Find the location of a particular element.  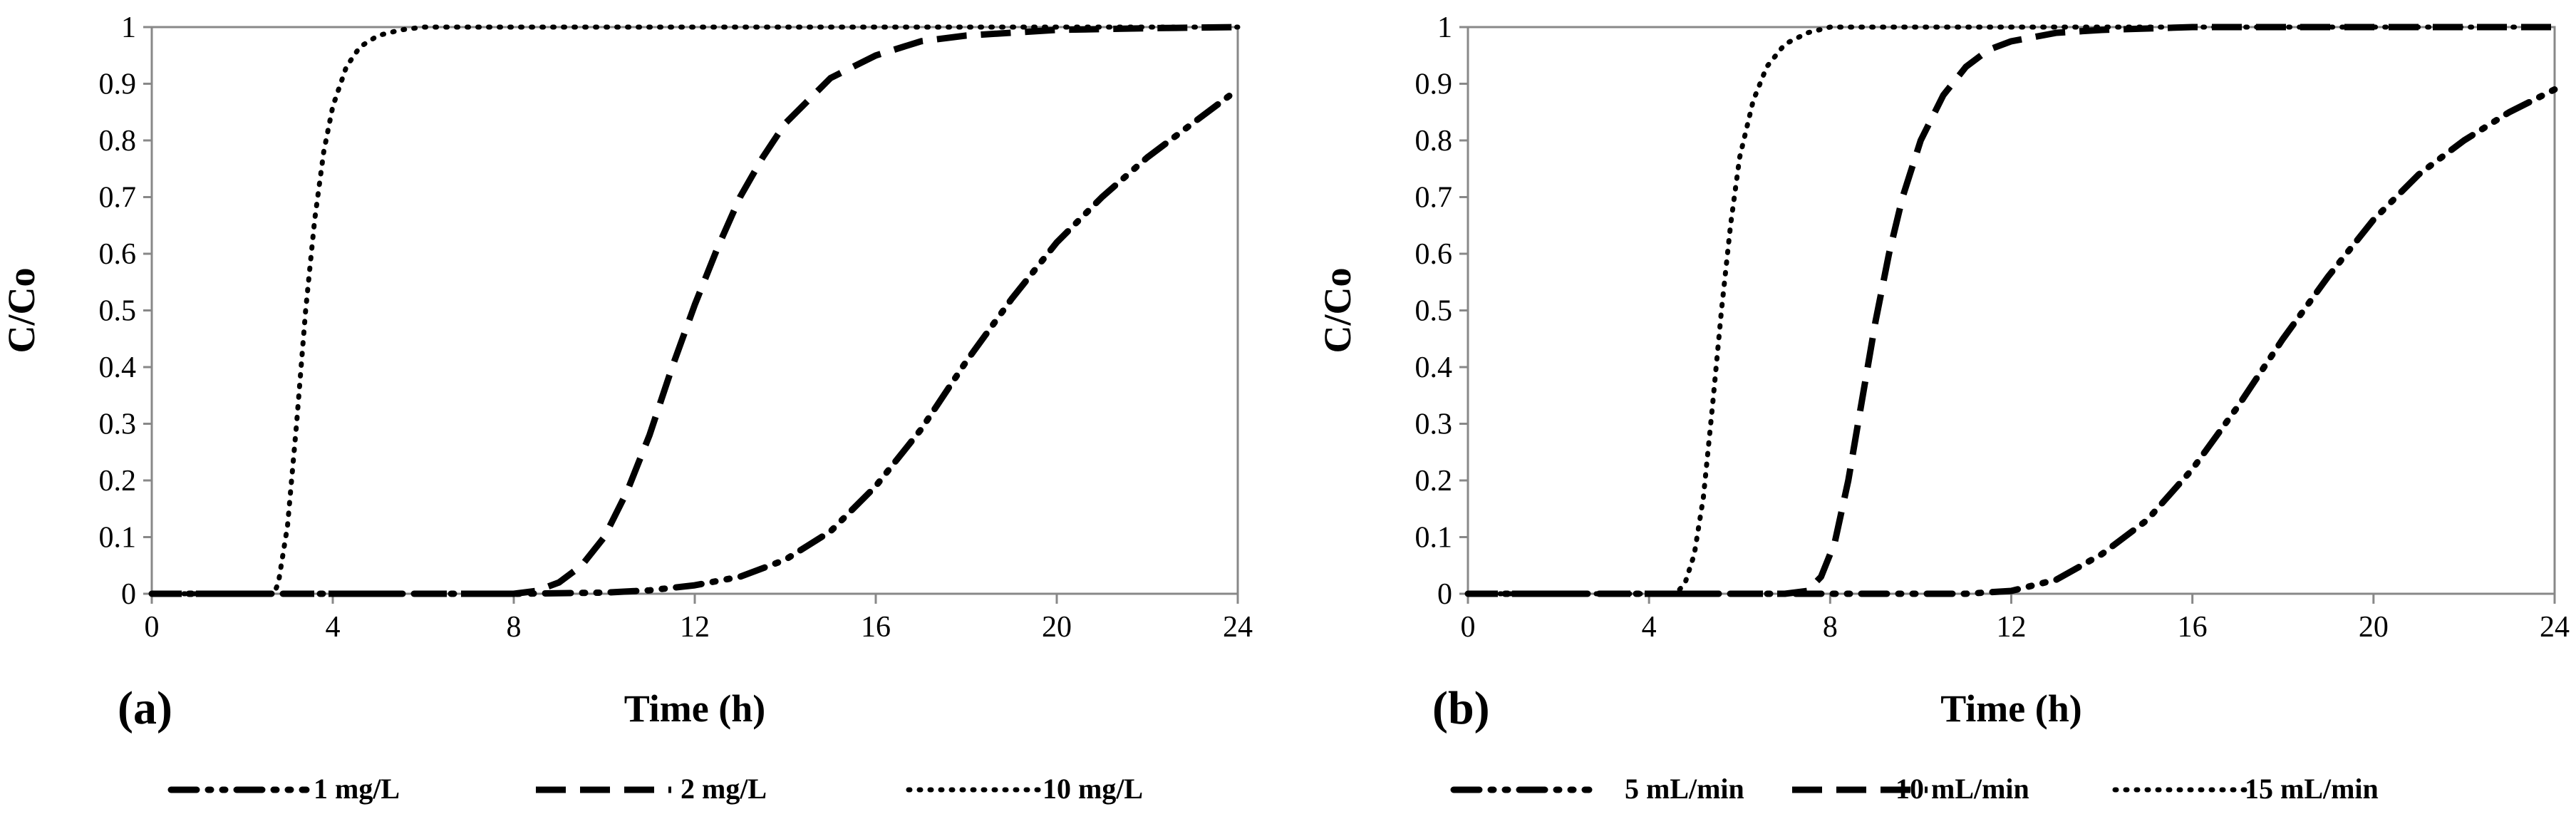

legend-label: 15 mL/min is located at coordinates (2312, 789).